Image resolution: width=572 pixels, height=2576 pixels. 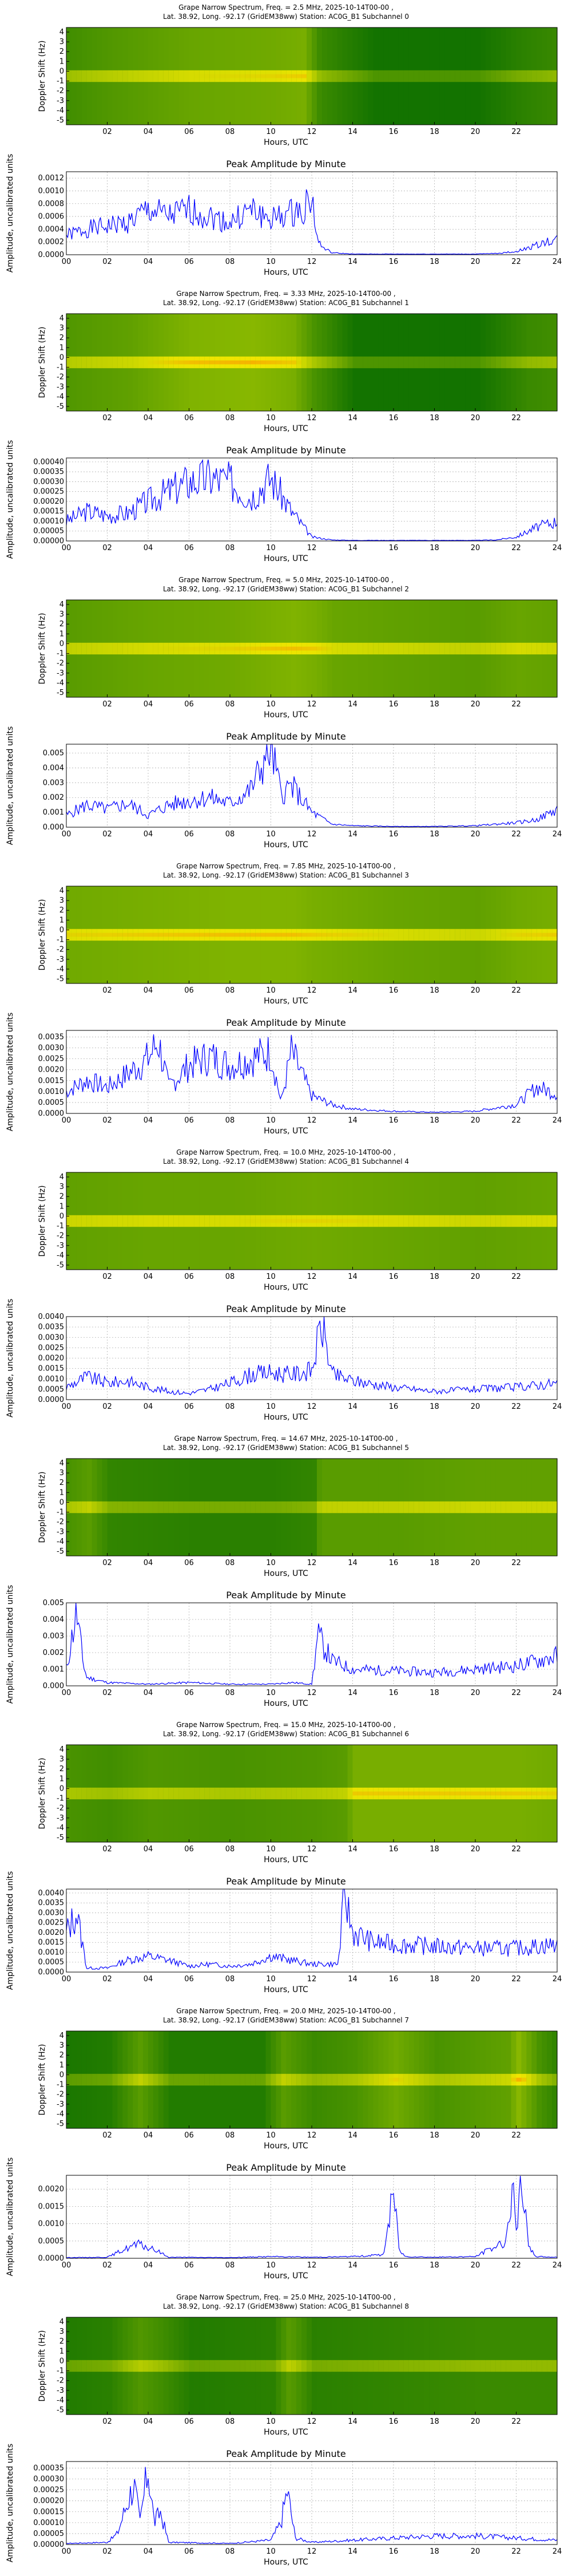 I want to click on y-tick-label: 0.00035, so click(x=48, y=472).